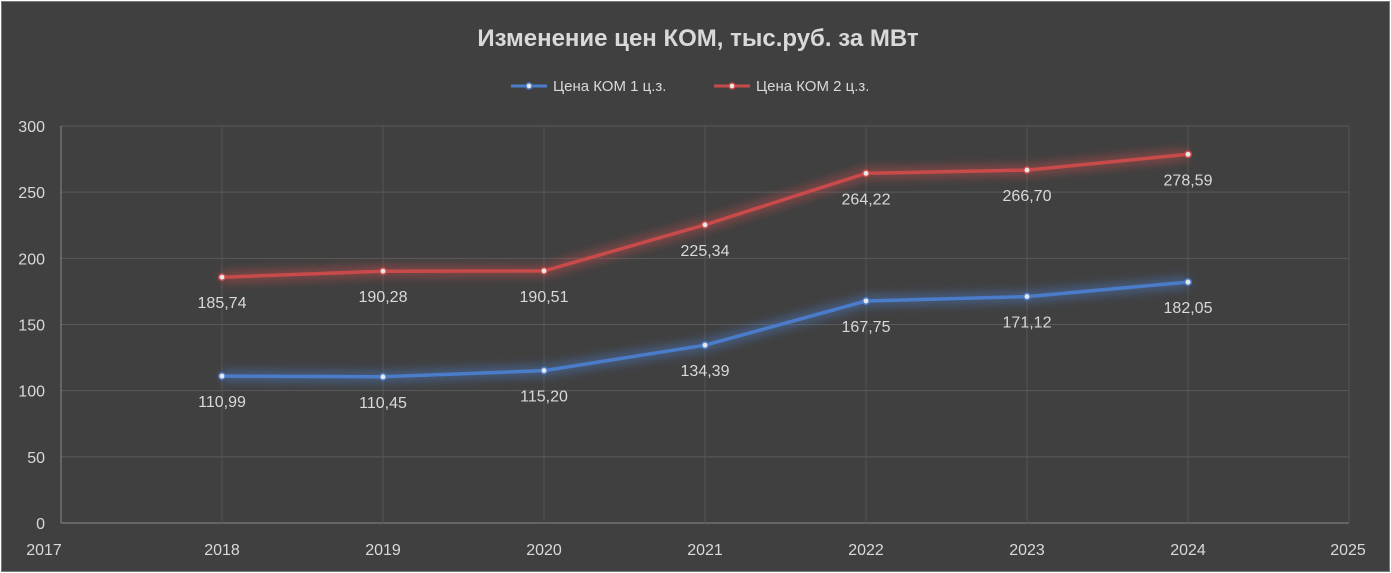 The image size is (1391, 573). I want to click on chart-title: Изменение цен КОМ, тыс.руб. за МВт, so click(697, 38).